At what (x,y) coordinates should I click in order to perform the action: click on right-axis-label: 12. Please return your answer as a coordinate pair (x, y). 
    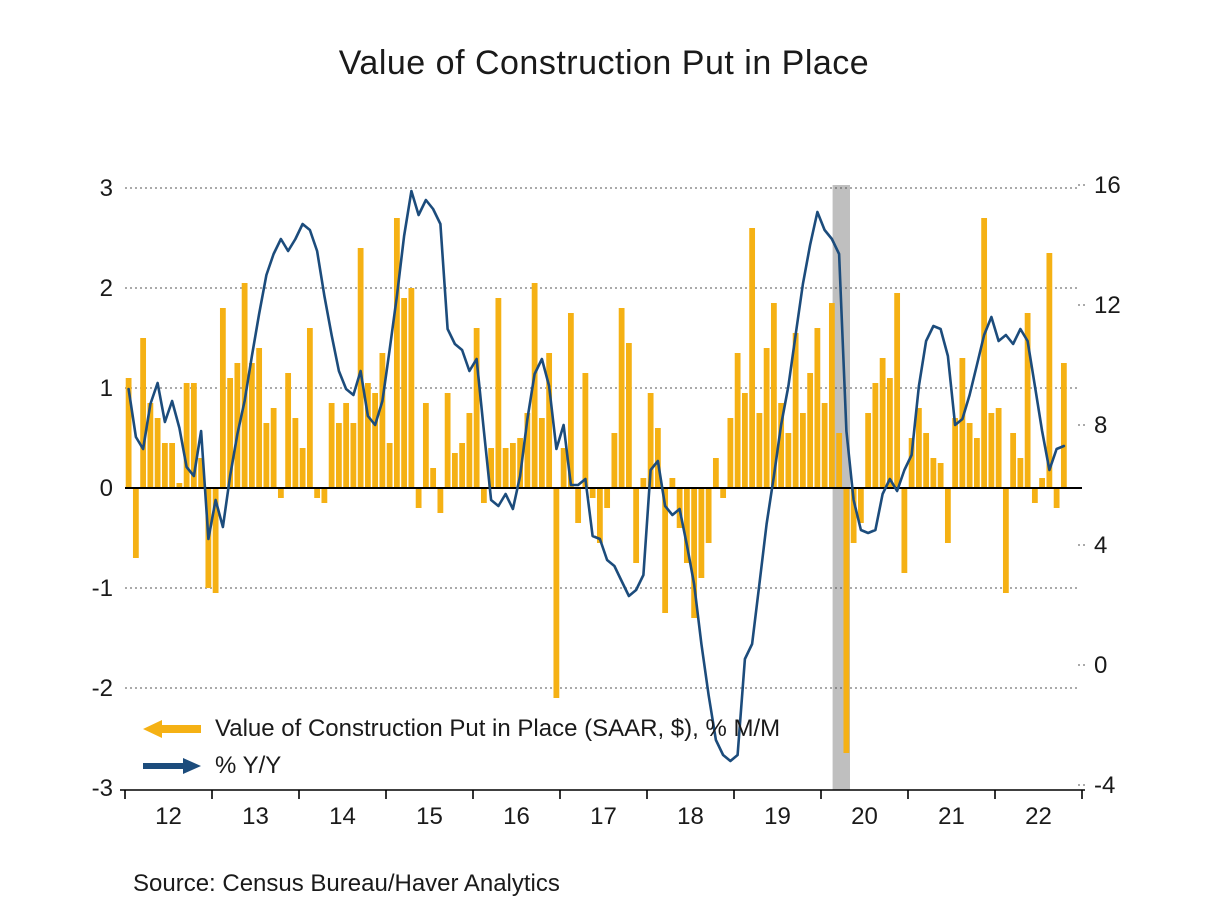
    Looking at the image, I should click on (1107, 305).